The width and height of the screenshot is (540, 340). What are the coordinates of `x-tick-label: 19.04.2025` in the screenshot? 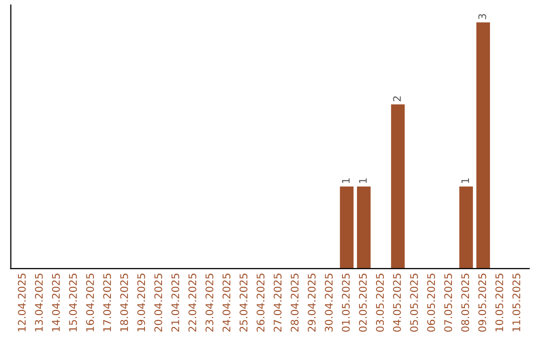 It's located at (141, 303).